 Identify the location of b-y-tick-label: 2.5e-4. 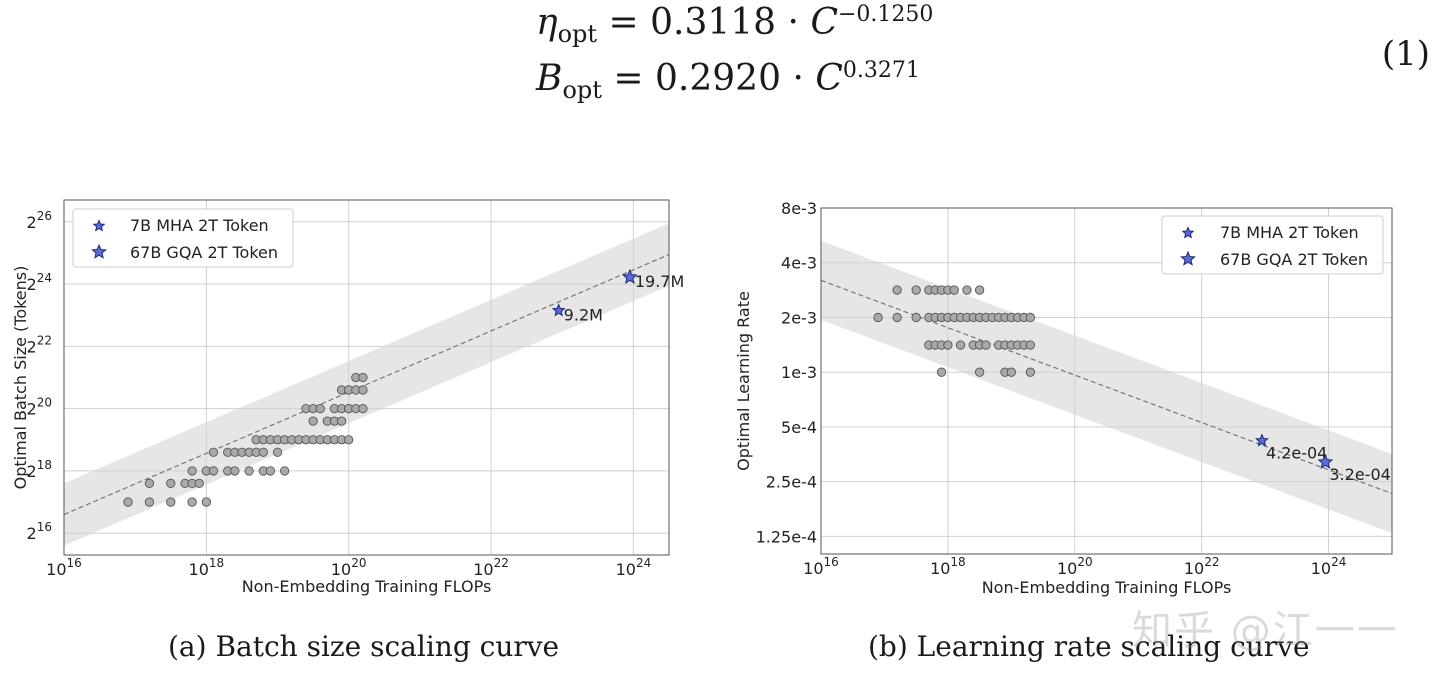
(791, 482).